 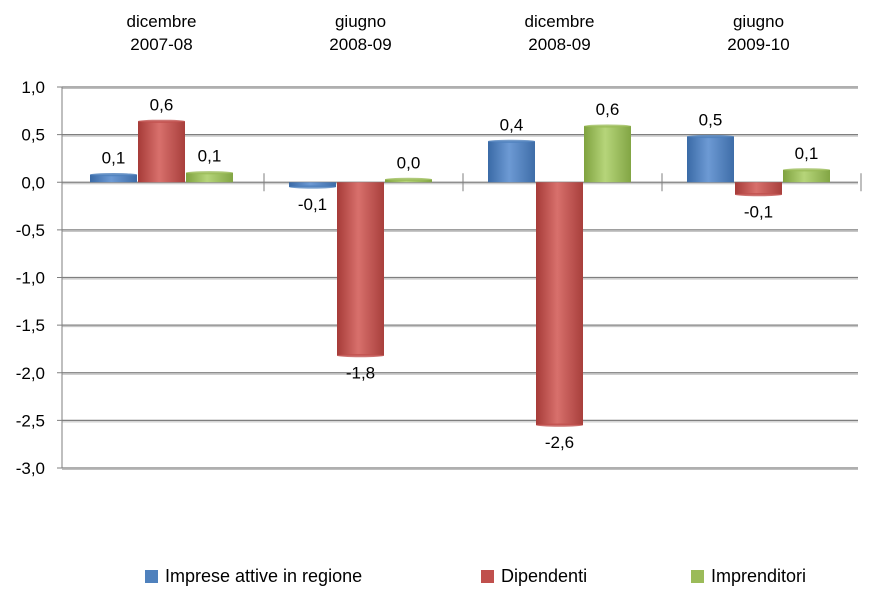 I want to click on data-label: -1,8, so click(x=360, y=373).